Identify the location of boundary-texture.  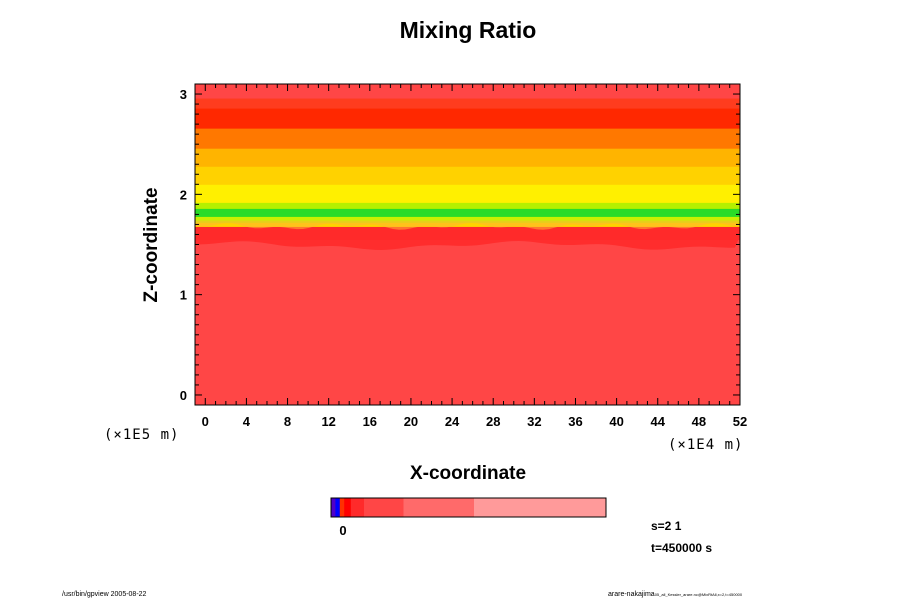
(467, 235).